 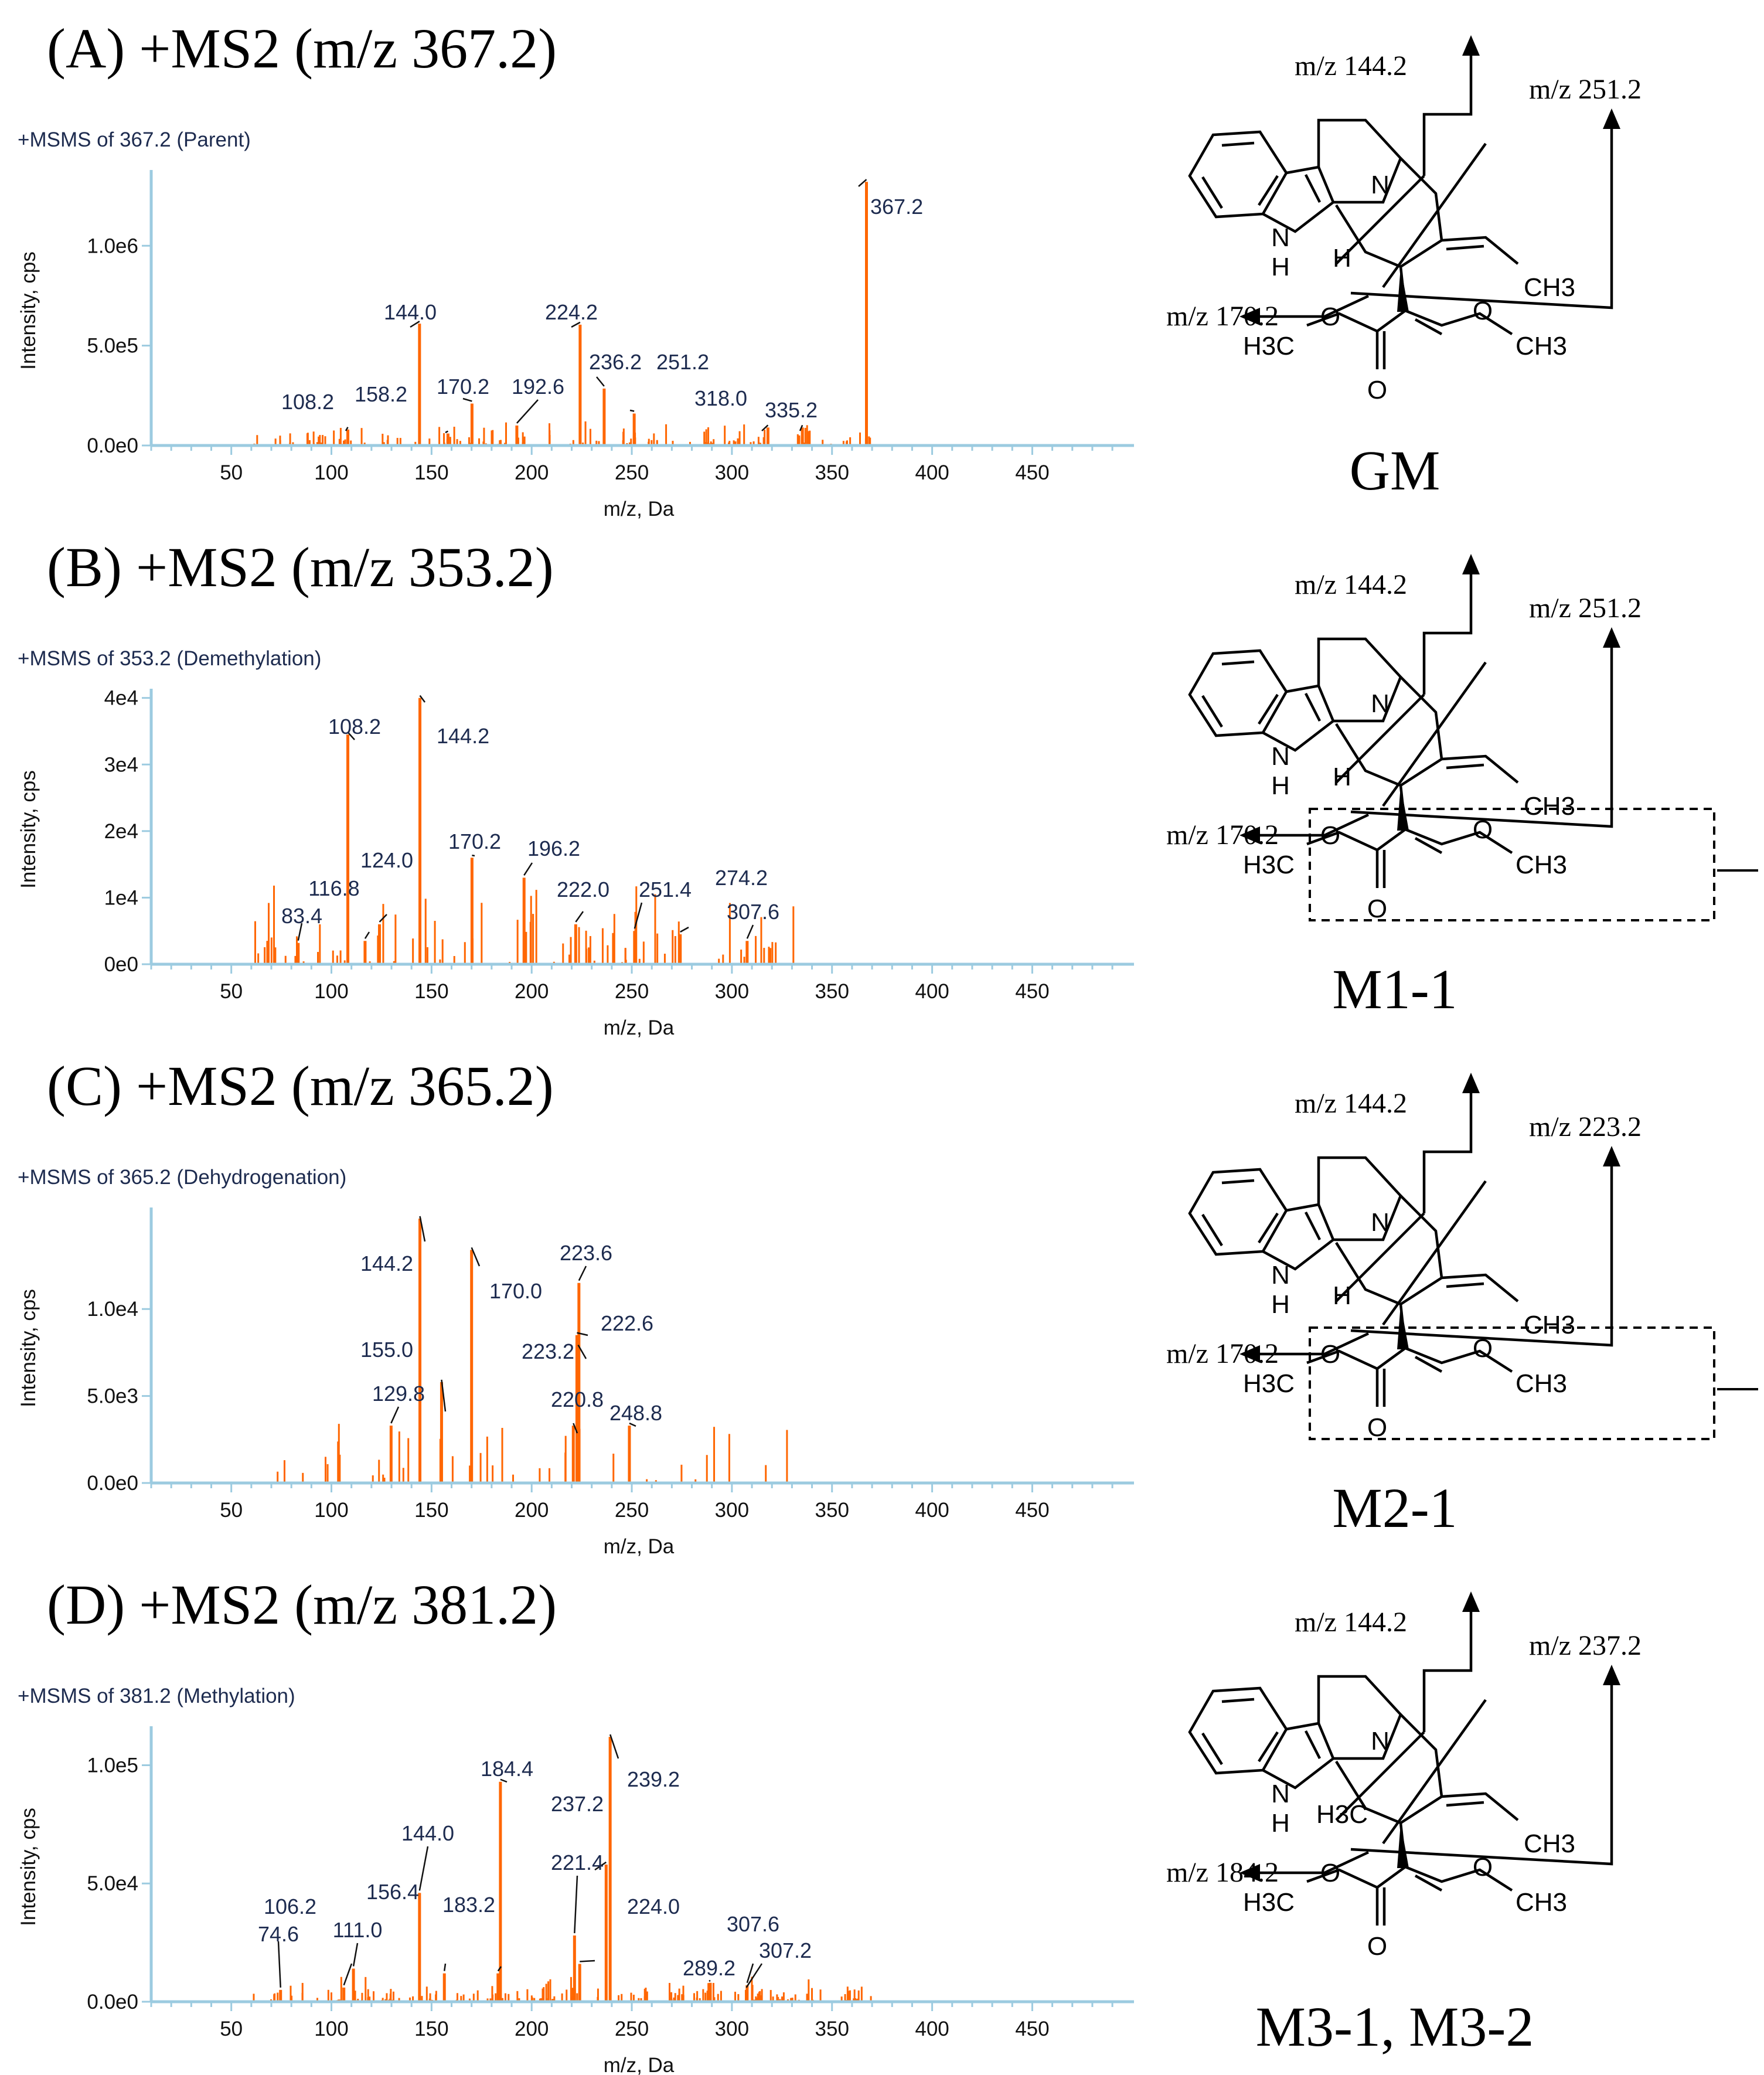 I want to click on y-tick-label: 0.0e0, so click(x=112, y=2002).